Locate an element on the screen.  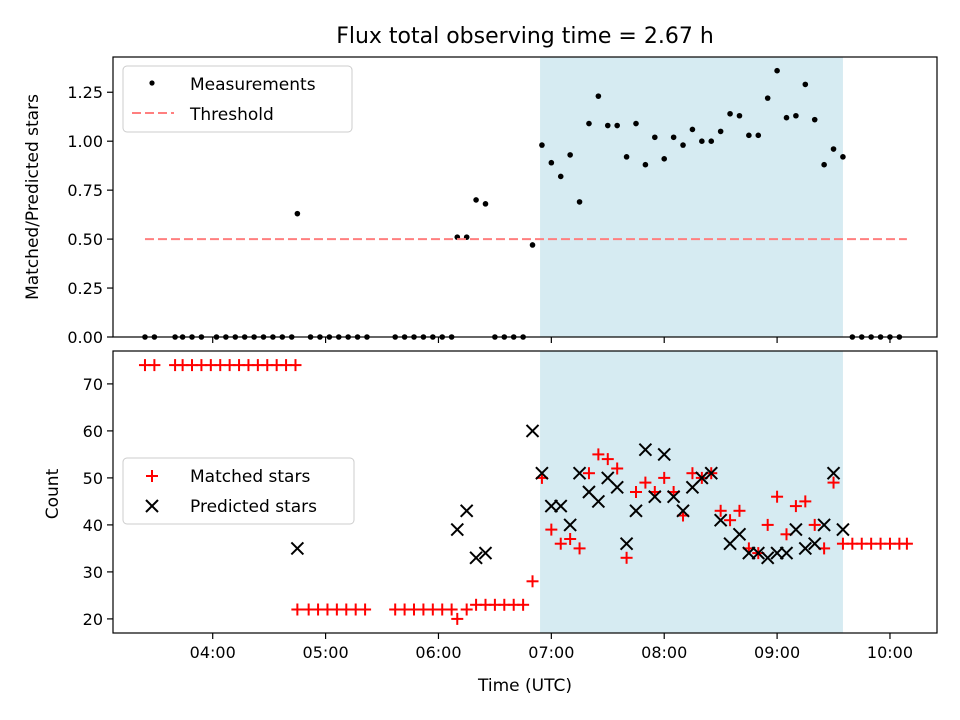
y-tick-label: 0.00 is located at coordinates (85, 337).